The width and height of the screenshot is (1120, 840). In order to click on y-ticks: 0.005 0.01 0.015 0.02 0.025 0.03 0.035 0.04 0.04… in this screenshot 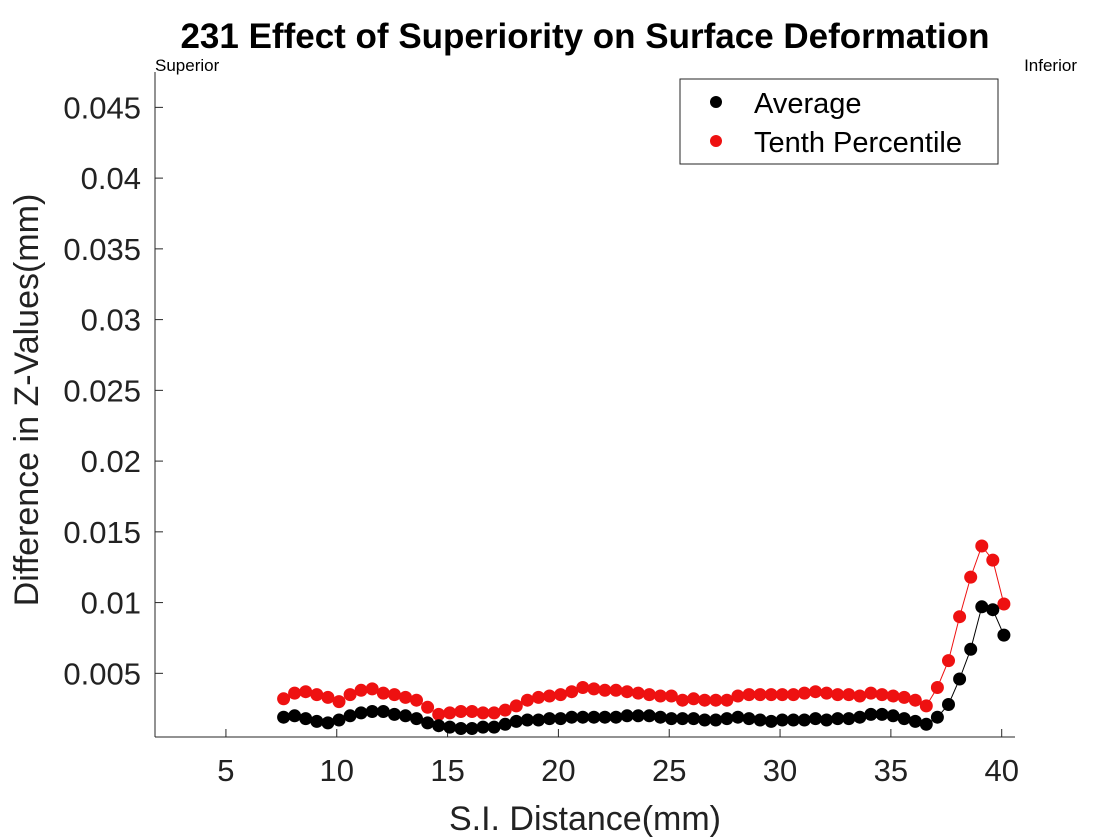, I will do `click(113, 390)`.